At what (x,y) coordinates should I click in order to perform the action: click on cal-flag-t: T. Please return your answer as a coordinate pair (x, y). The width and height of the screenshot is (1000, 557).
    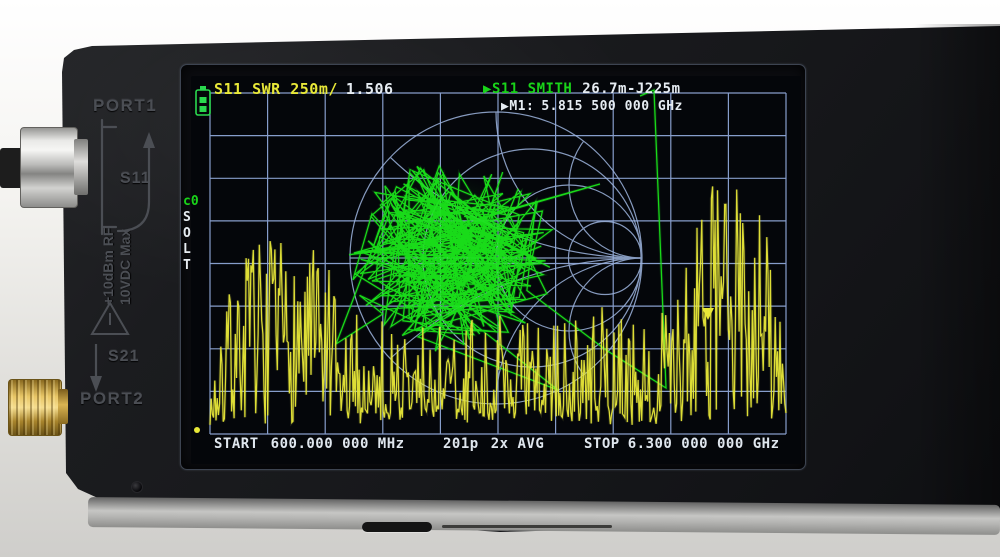
    Looking at the image, I should click on (187, 265).